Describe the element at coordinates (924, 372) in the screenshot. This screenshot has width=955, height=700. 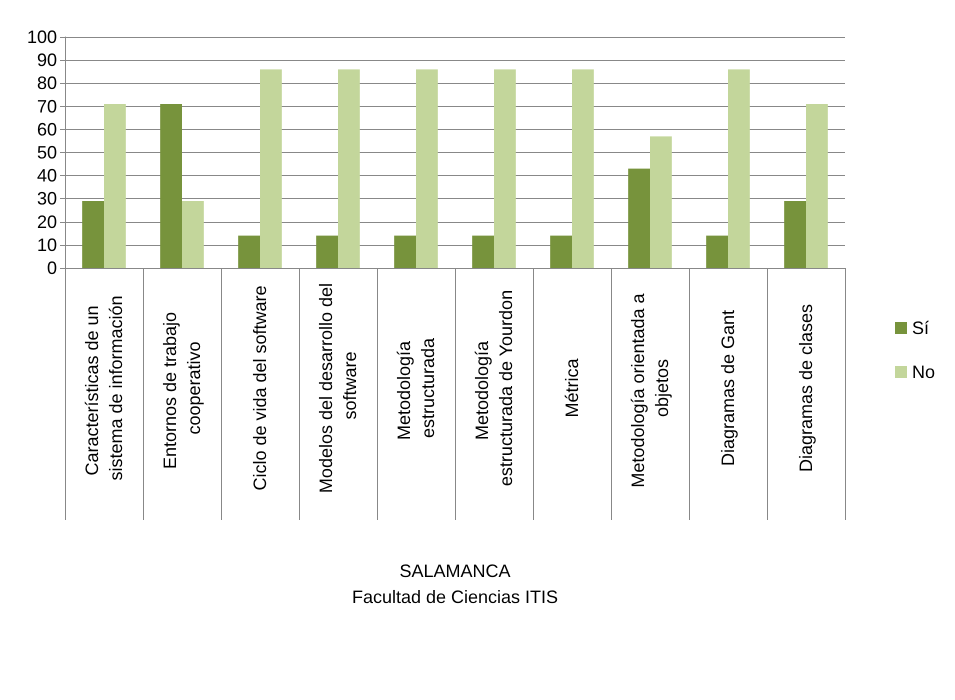
I see `legend-label: No` at that location.